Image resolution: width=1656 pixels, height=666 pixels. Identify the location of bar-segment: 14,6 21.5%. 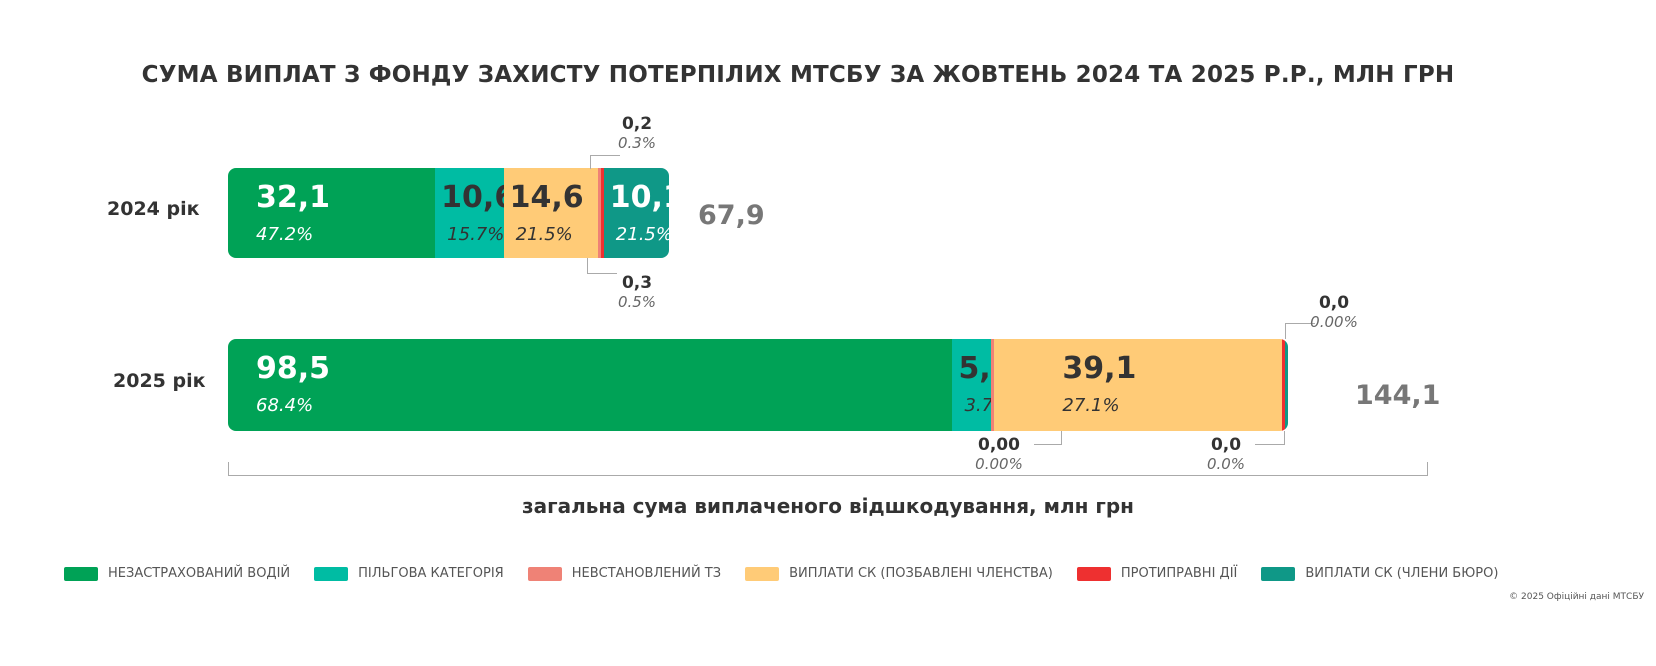
(550, 213).